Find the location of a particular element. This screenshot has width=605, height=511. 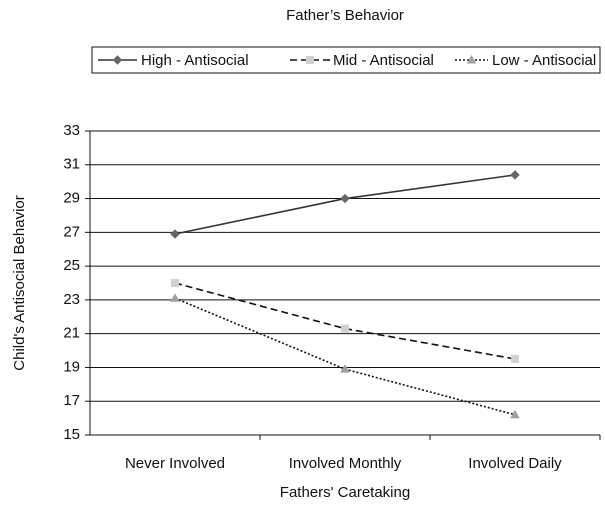

legend-label: Low - Antisocial is located at coordinates (544, 60).